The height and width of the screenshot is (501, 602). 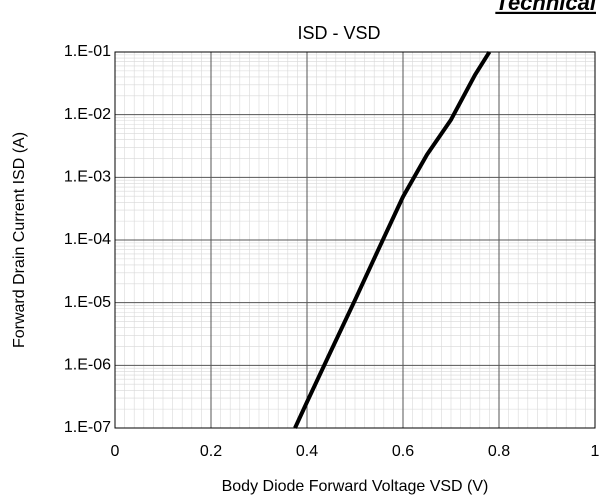 What do you see at coordinates (546, 7) in the screenshot?
I see `annotation: Technical` at bounding box center [546, 7].